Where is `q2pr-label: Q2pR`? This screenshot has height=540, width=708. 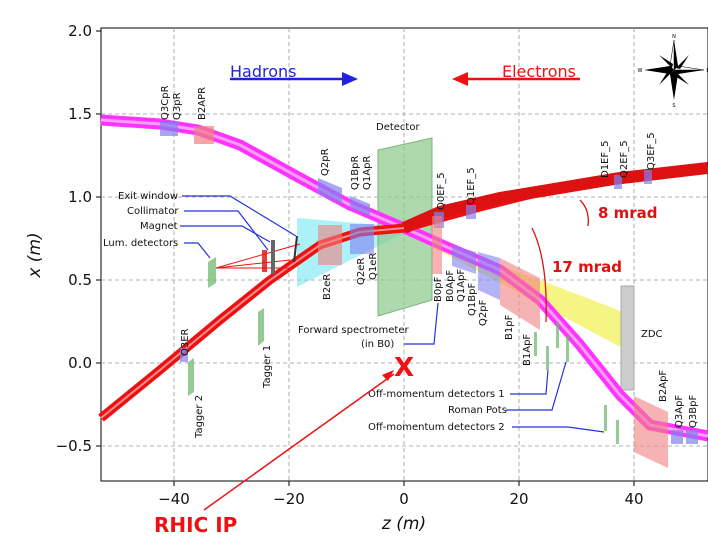
q2pr-label: Q2pR is located at coordinates (325, 162).